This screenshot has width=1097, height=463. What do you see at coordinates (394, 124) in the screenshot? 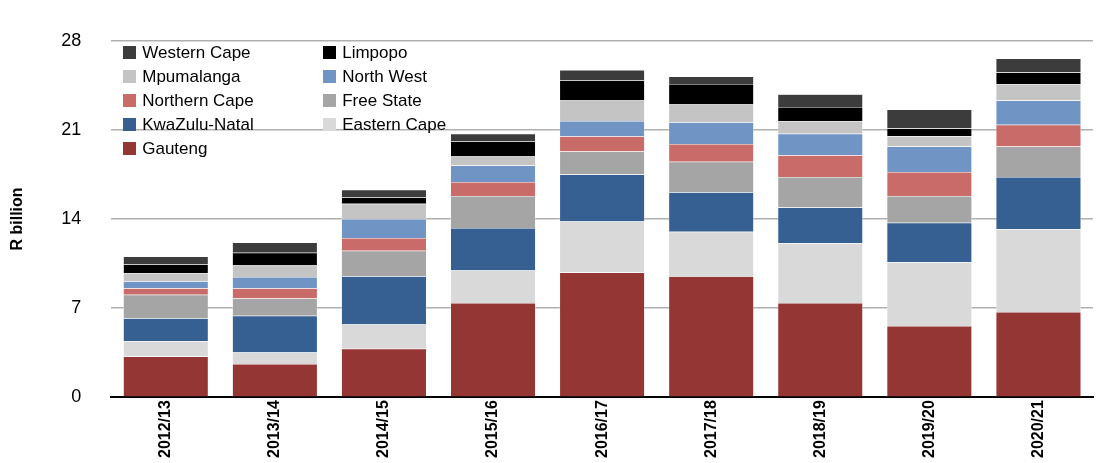
I see `legend-label: Eastern Cape` at bounding box center [394, 124].